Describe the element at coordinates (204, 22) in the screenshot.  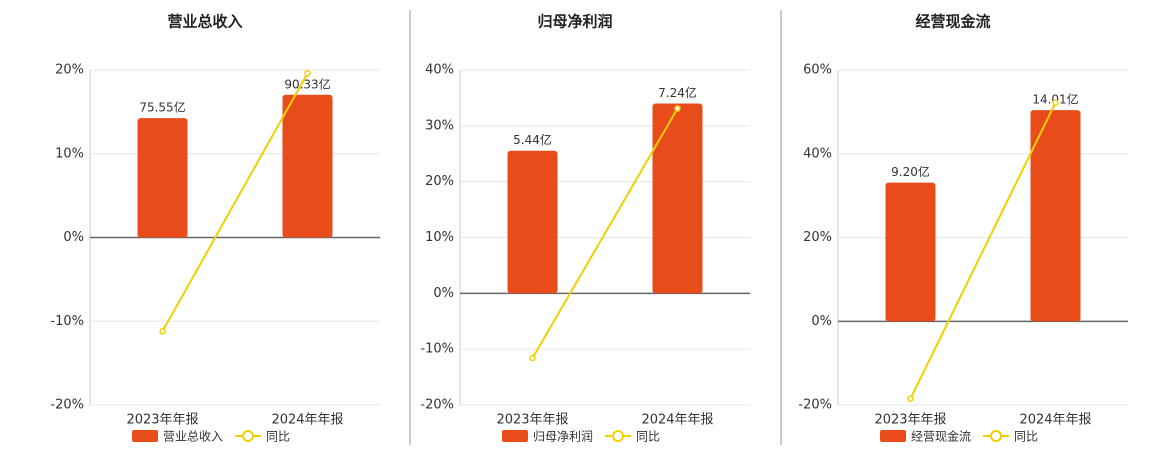
I see `chart-title: 营业总收入` at that location.